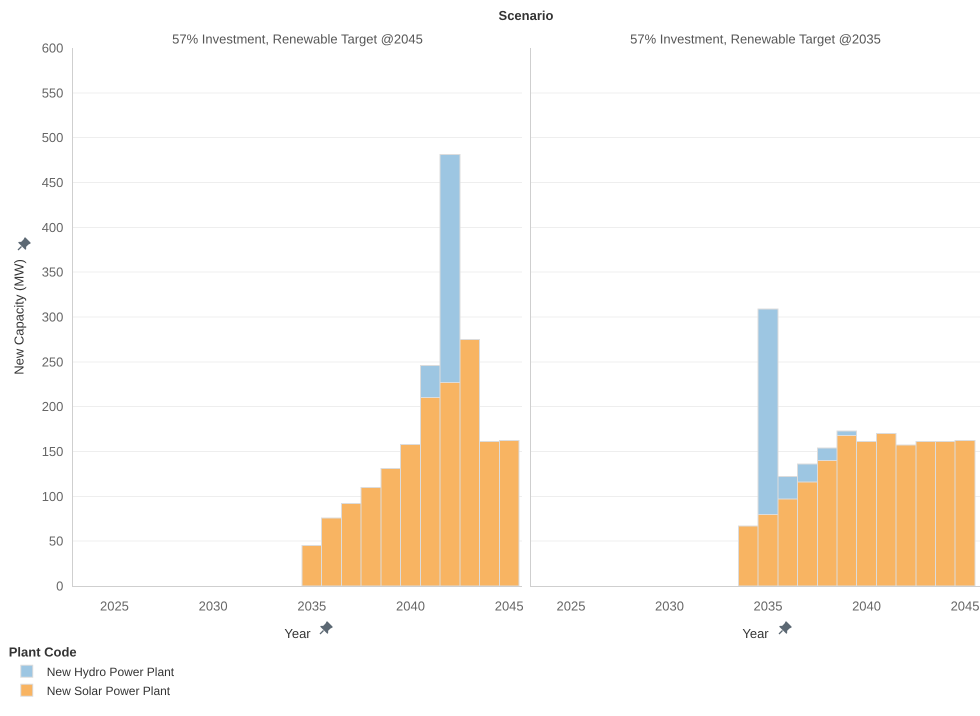  I want to click on y-tick-label: 100, so click(53, 496).